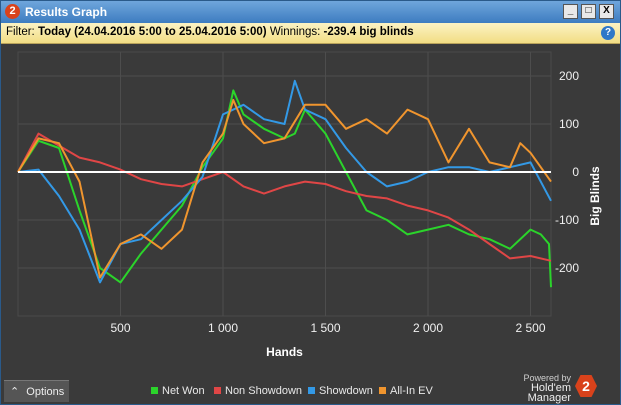  I want to click on x-tick-label: 2 500, so click(530, 328).